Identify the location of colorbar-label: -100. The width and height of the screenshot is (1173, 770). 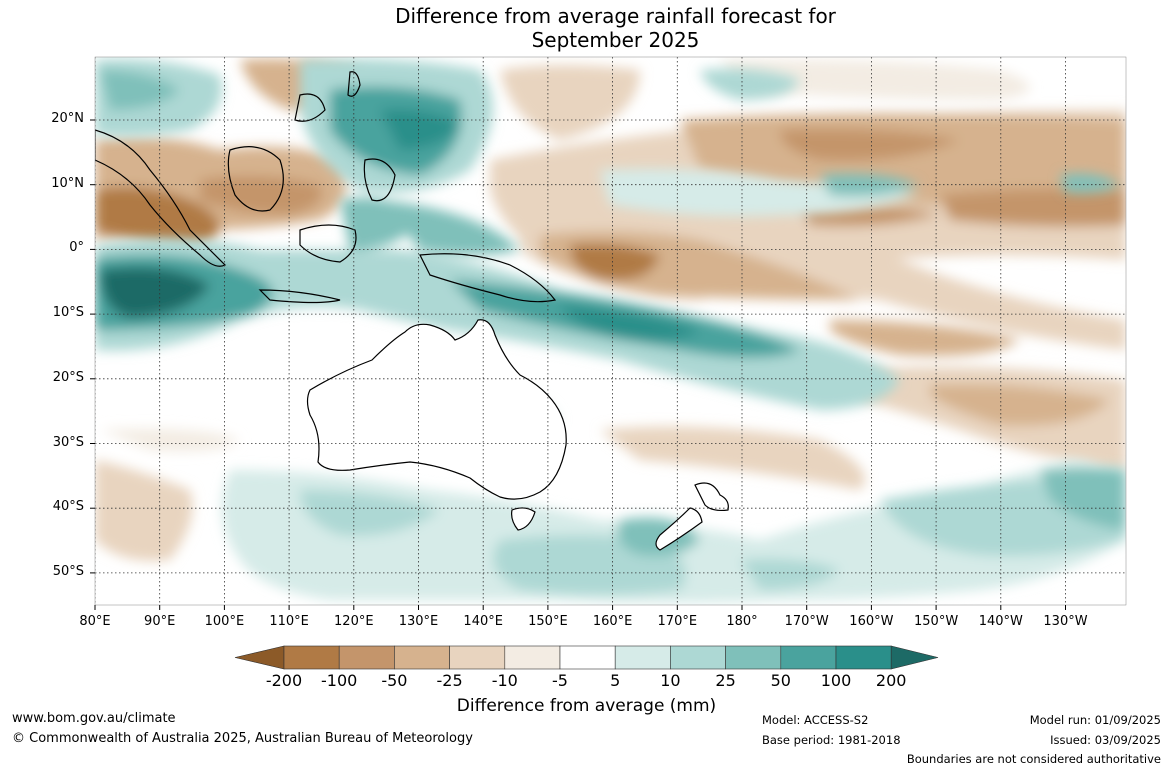
(339, 680).